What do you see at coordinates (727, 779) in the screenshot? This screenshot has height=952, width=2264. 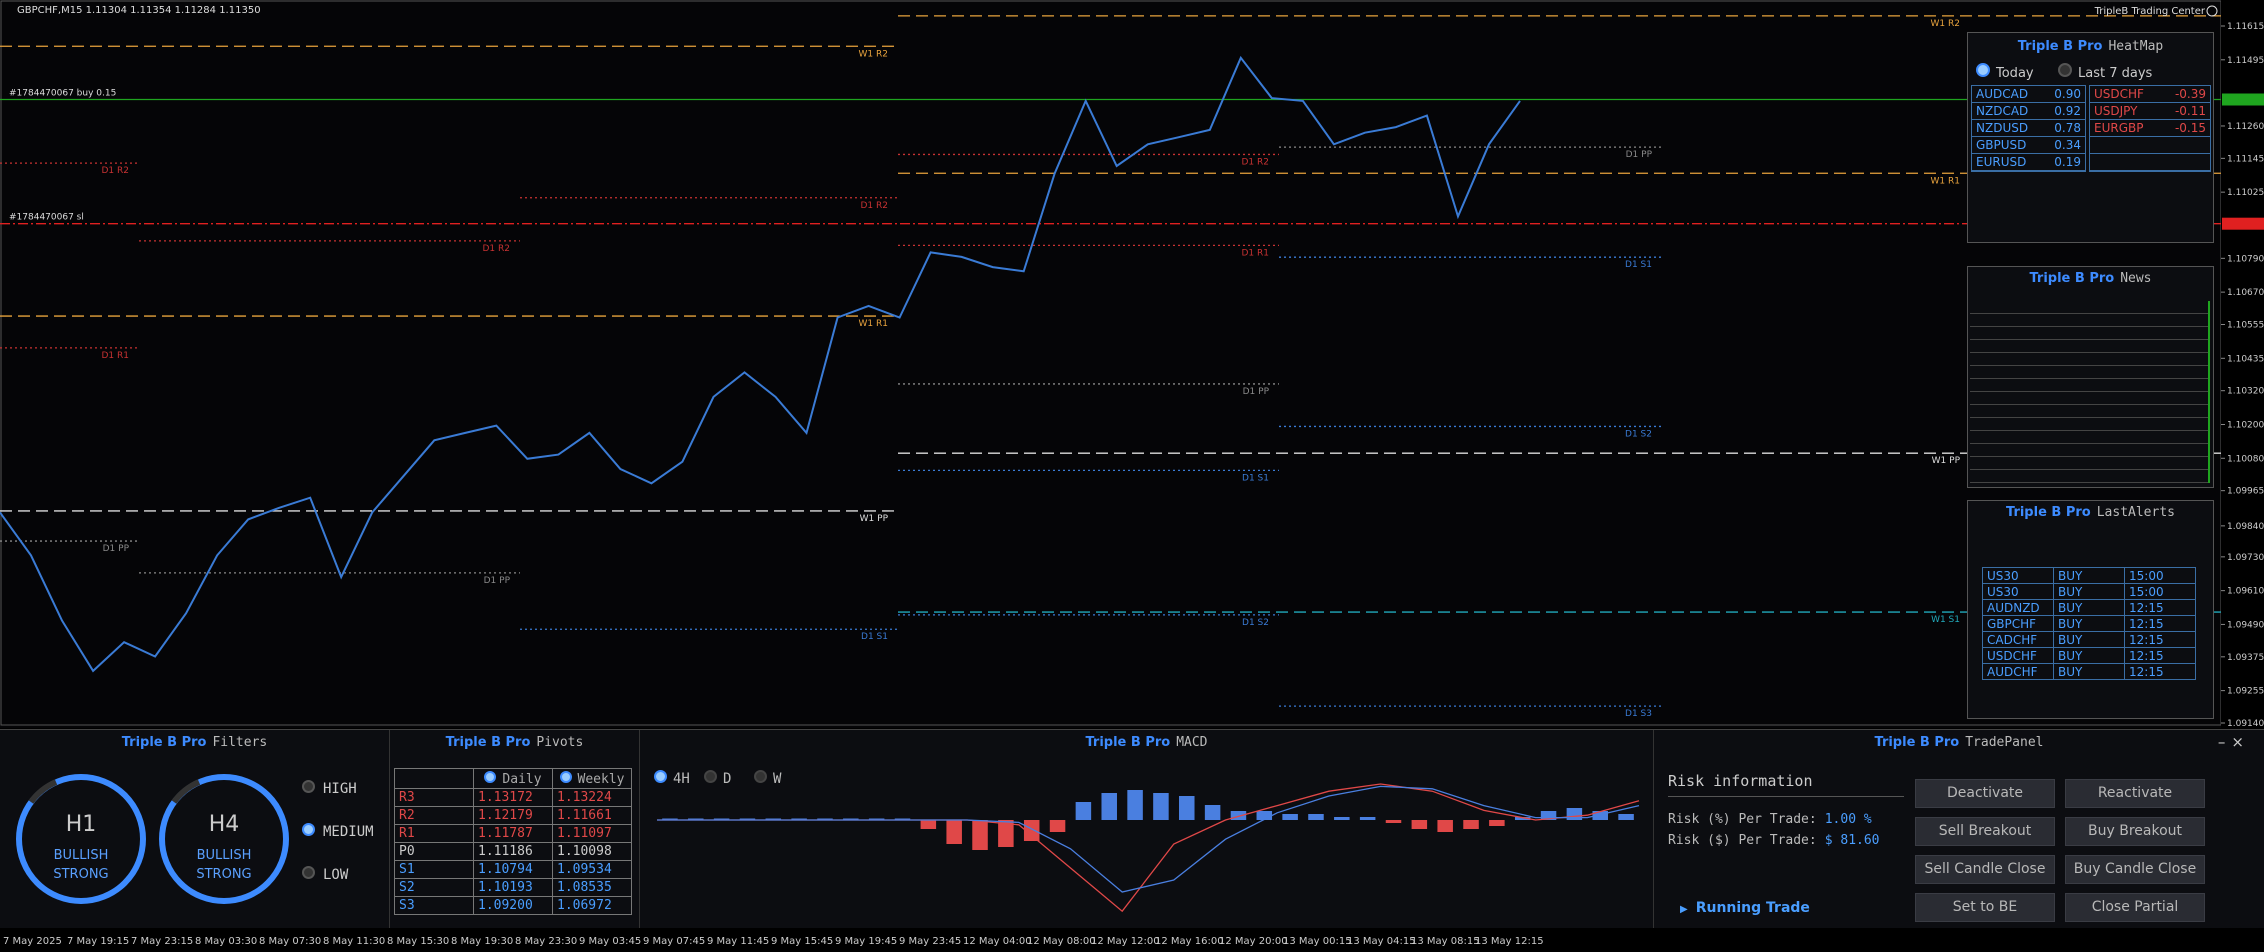 I see `option-label: D` at bounding box center [727, 779].